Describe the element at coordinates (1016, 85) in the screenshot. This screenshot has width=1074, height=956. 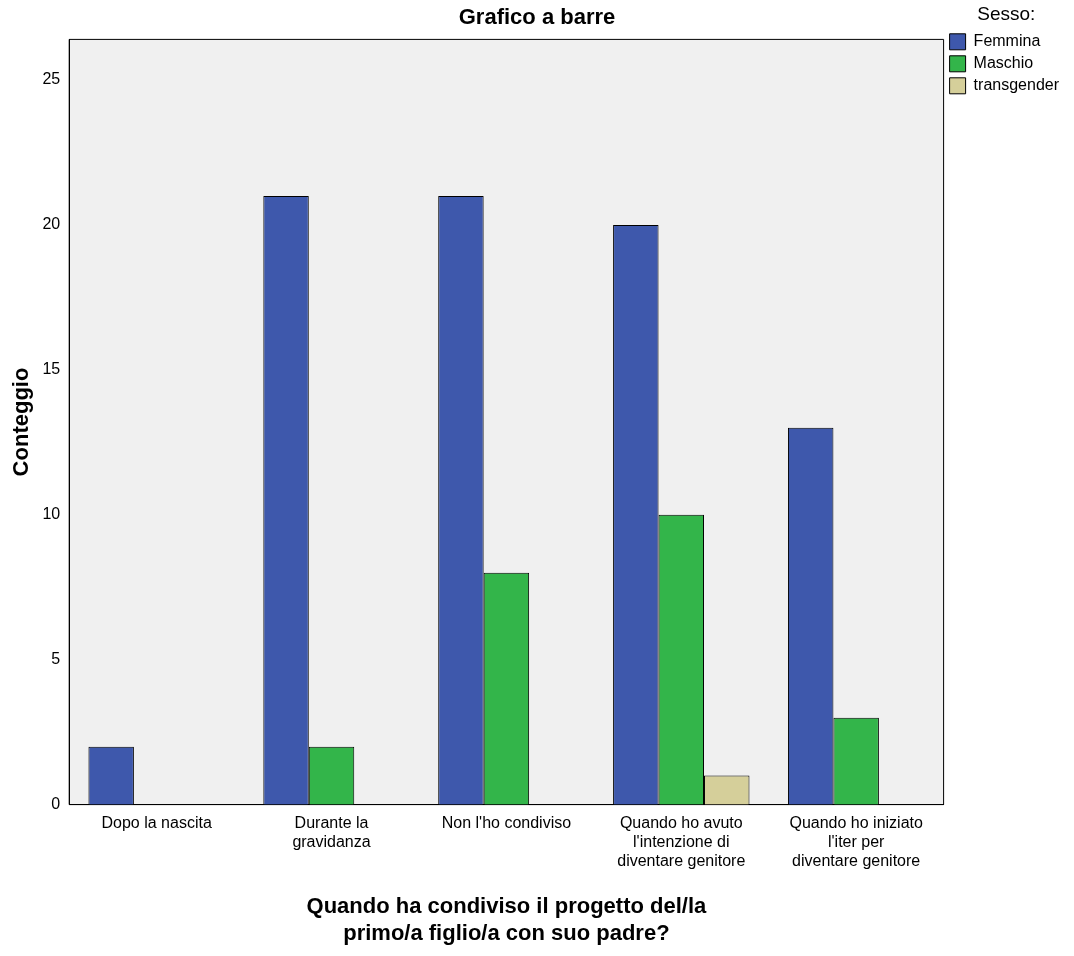
I see `legend-label: transgender` at that location.